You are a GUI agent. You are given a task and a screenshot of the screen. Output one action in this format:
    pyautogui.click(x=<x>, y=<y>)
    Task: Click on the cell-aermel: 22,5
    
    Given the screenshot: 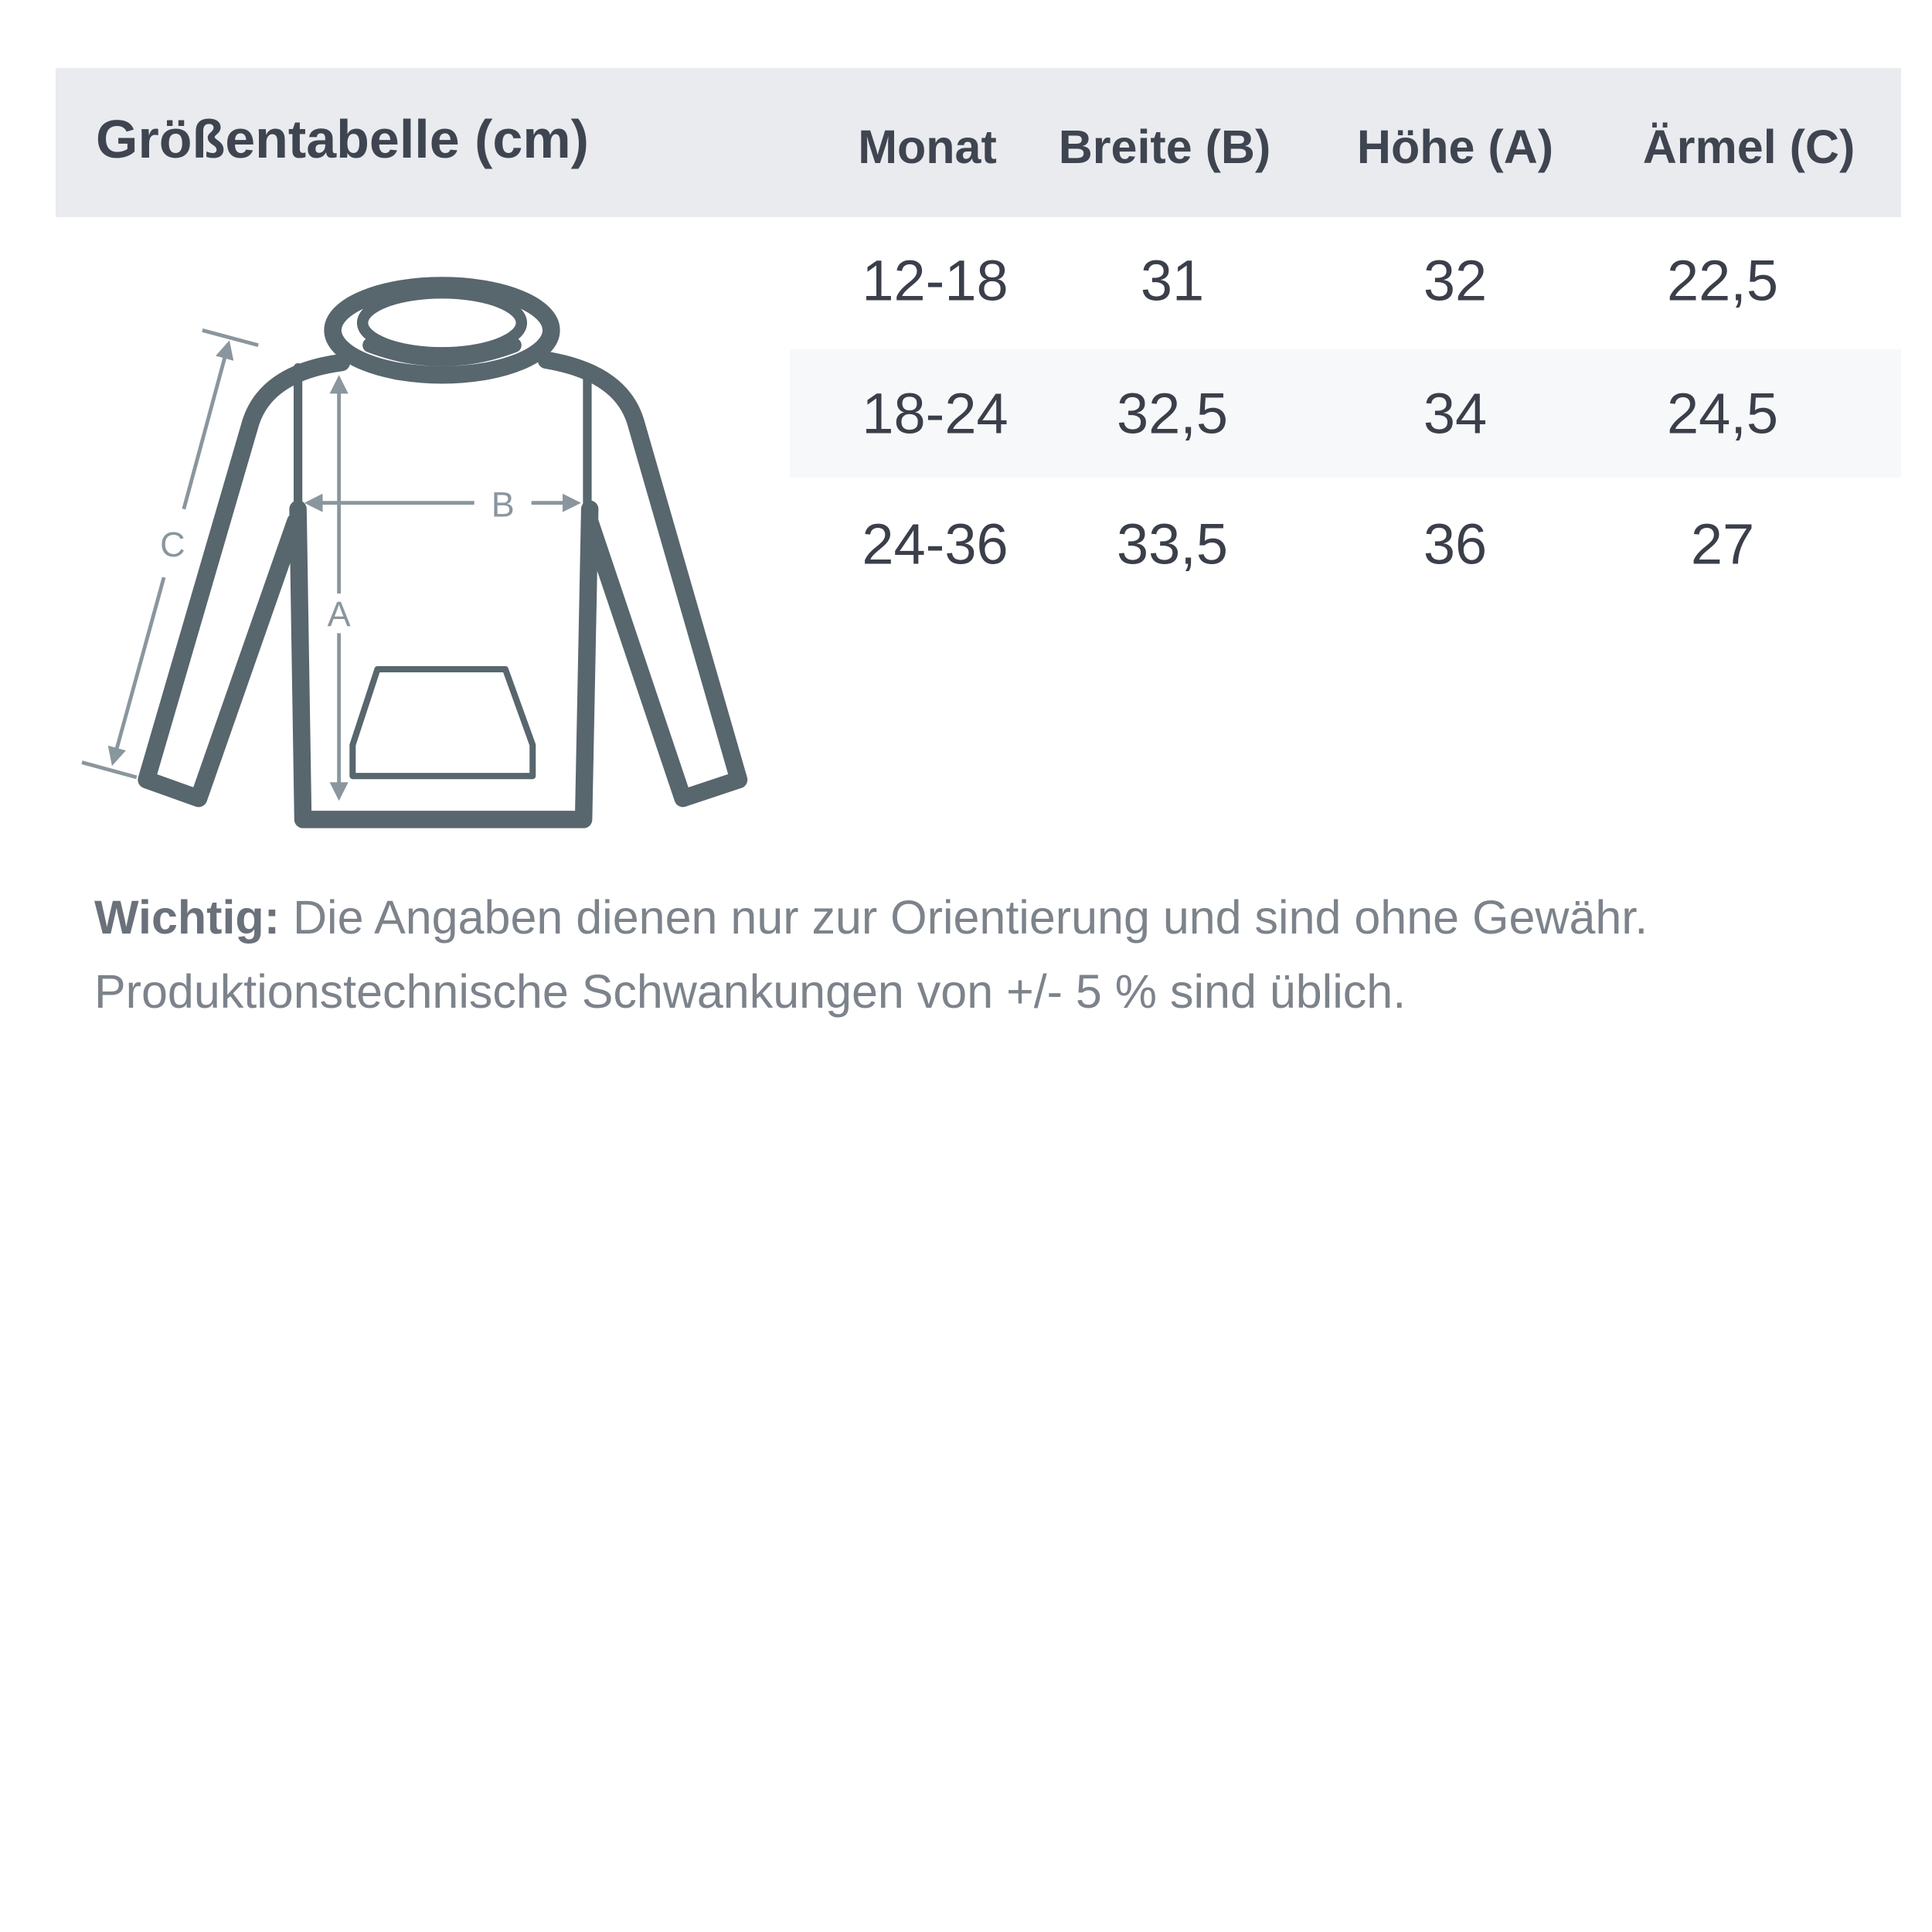 What is the action you would take?
    pyautogui.click(x=1723, y=280)
    